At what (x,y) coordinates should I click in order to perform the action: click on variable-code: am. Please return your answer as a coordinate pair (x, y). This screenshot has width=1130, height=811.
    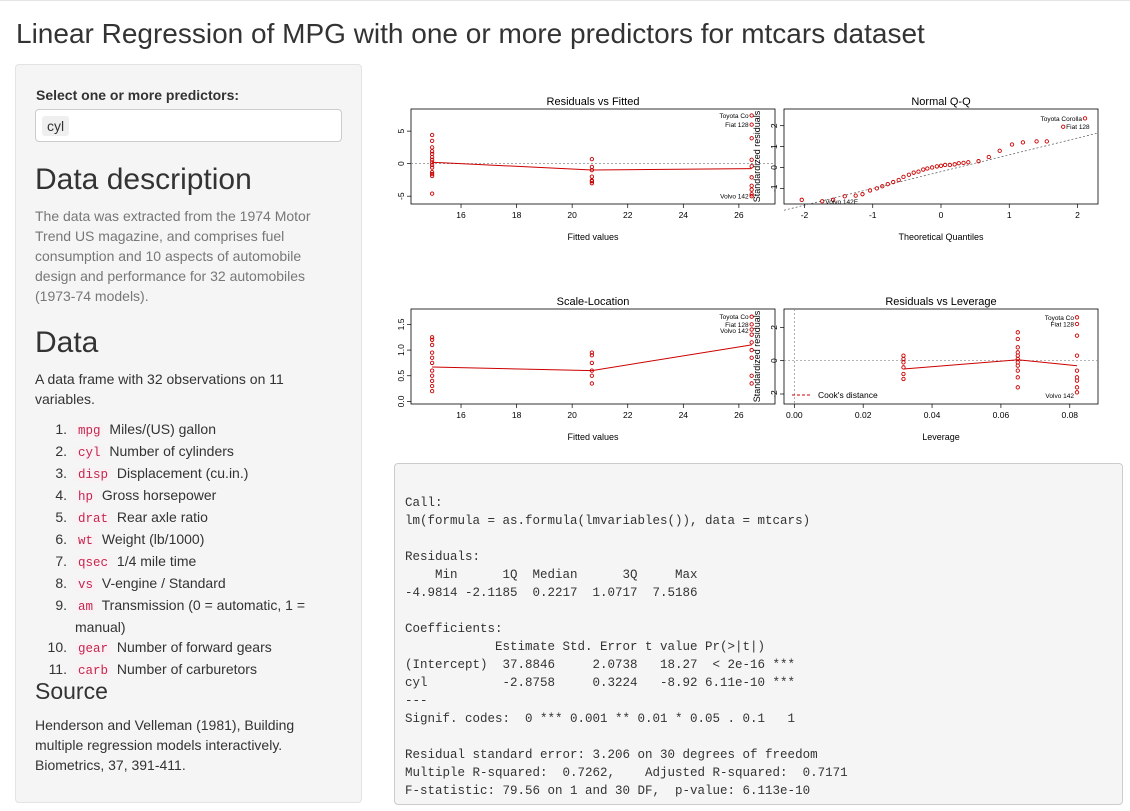
    Looking at the image, I should click on (86, 607).